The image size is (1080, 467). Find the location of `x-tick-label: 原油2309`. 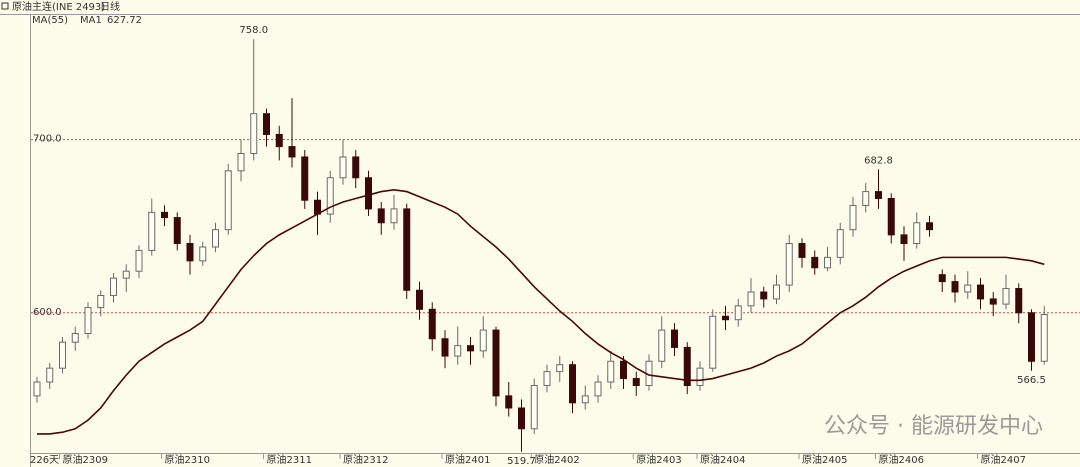

x-tick-label: 原油2309 is located at coordinates (85, 459).